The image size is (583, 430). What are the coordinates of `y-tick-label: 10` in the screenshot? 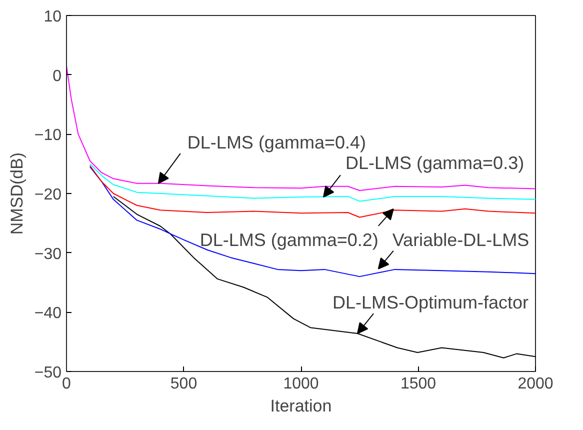 It's located at (53, 17).